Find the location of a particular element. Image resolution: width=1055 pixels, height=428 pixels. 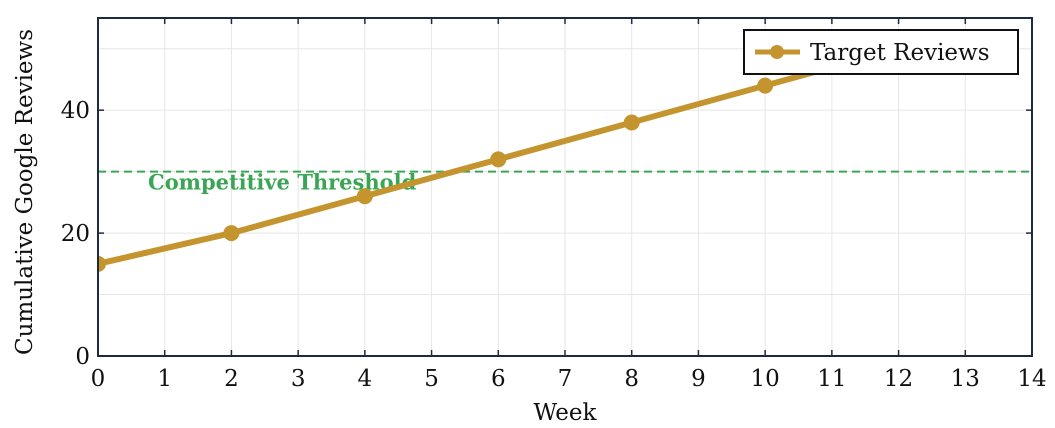

y-tick-label: 0 is located at coordinates (82, 357).